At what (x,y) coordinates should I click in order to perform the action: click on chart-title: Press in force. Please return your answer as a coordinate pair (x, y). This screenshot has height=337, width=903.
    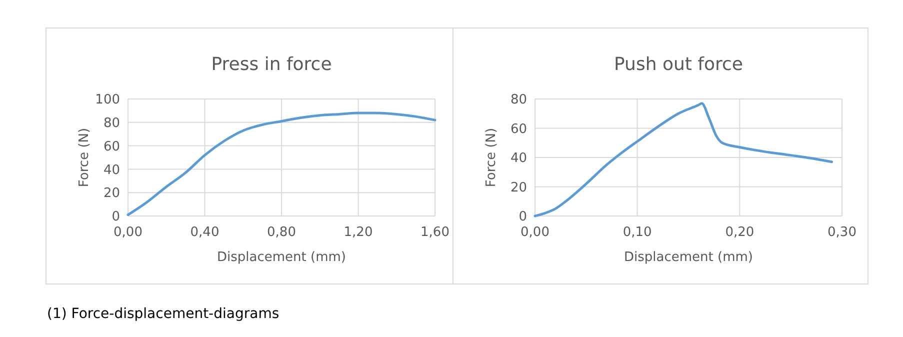
    Looking at the image, I should click on (271, 64).